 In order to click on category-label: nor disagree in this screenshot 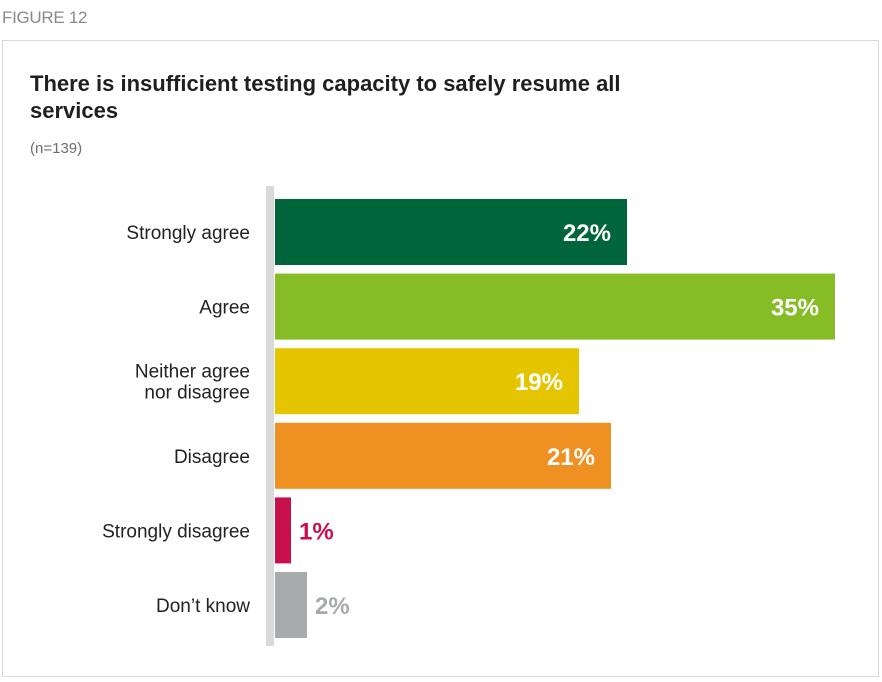, I will do `click(197, 393)`.